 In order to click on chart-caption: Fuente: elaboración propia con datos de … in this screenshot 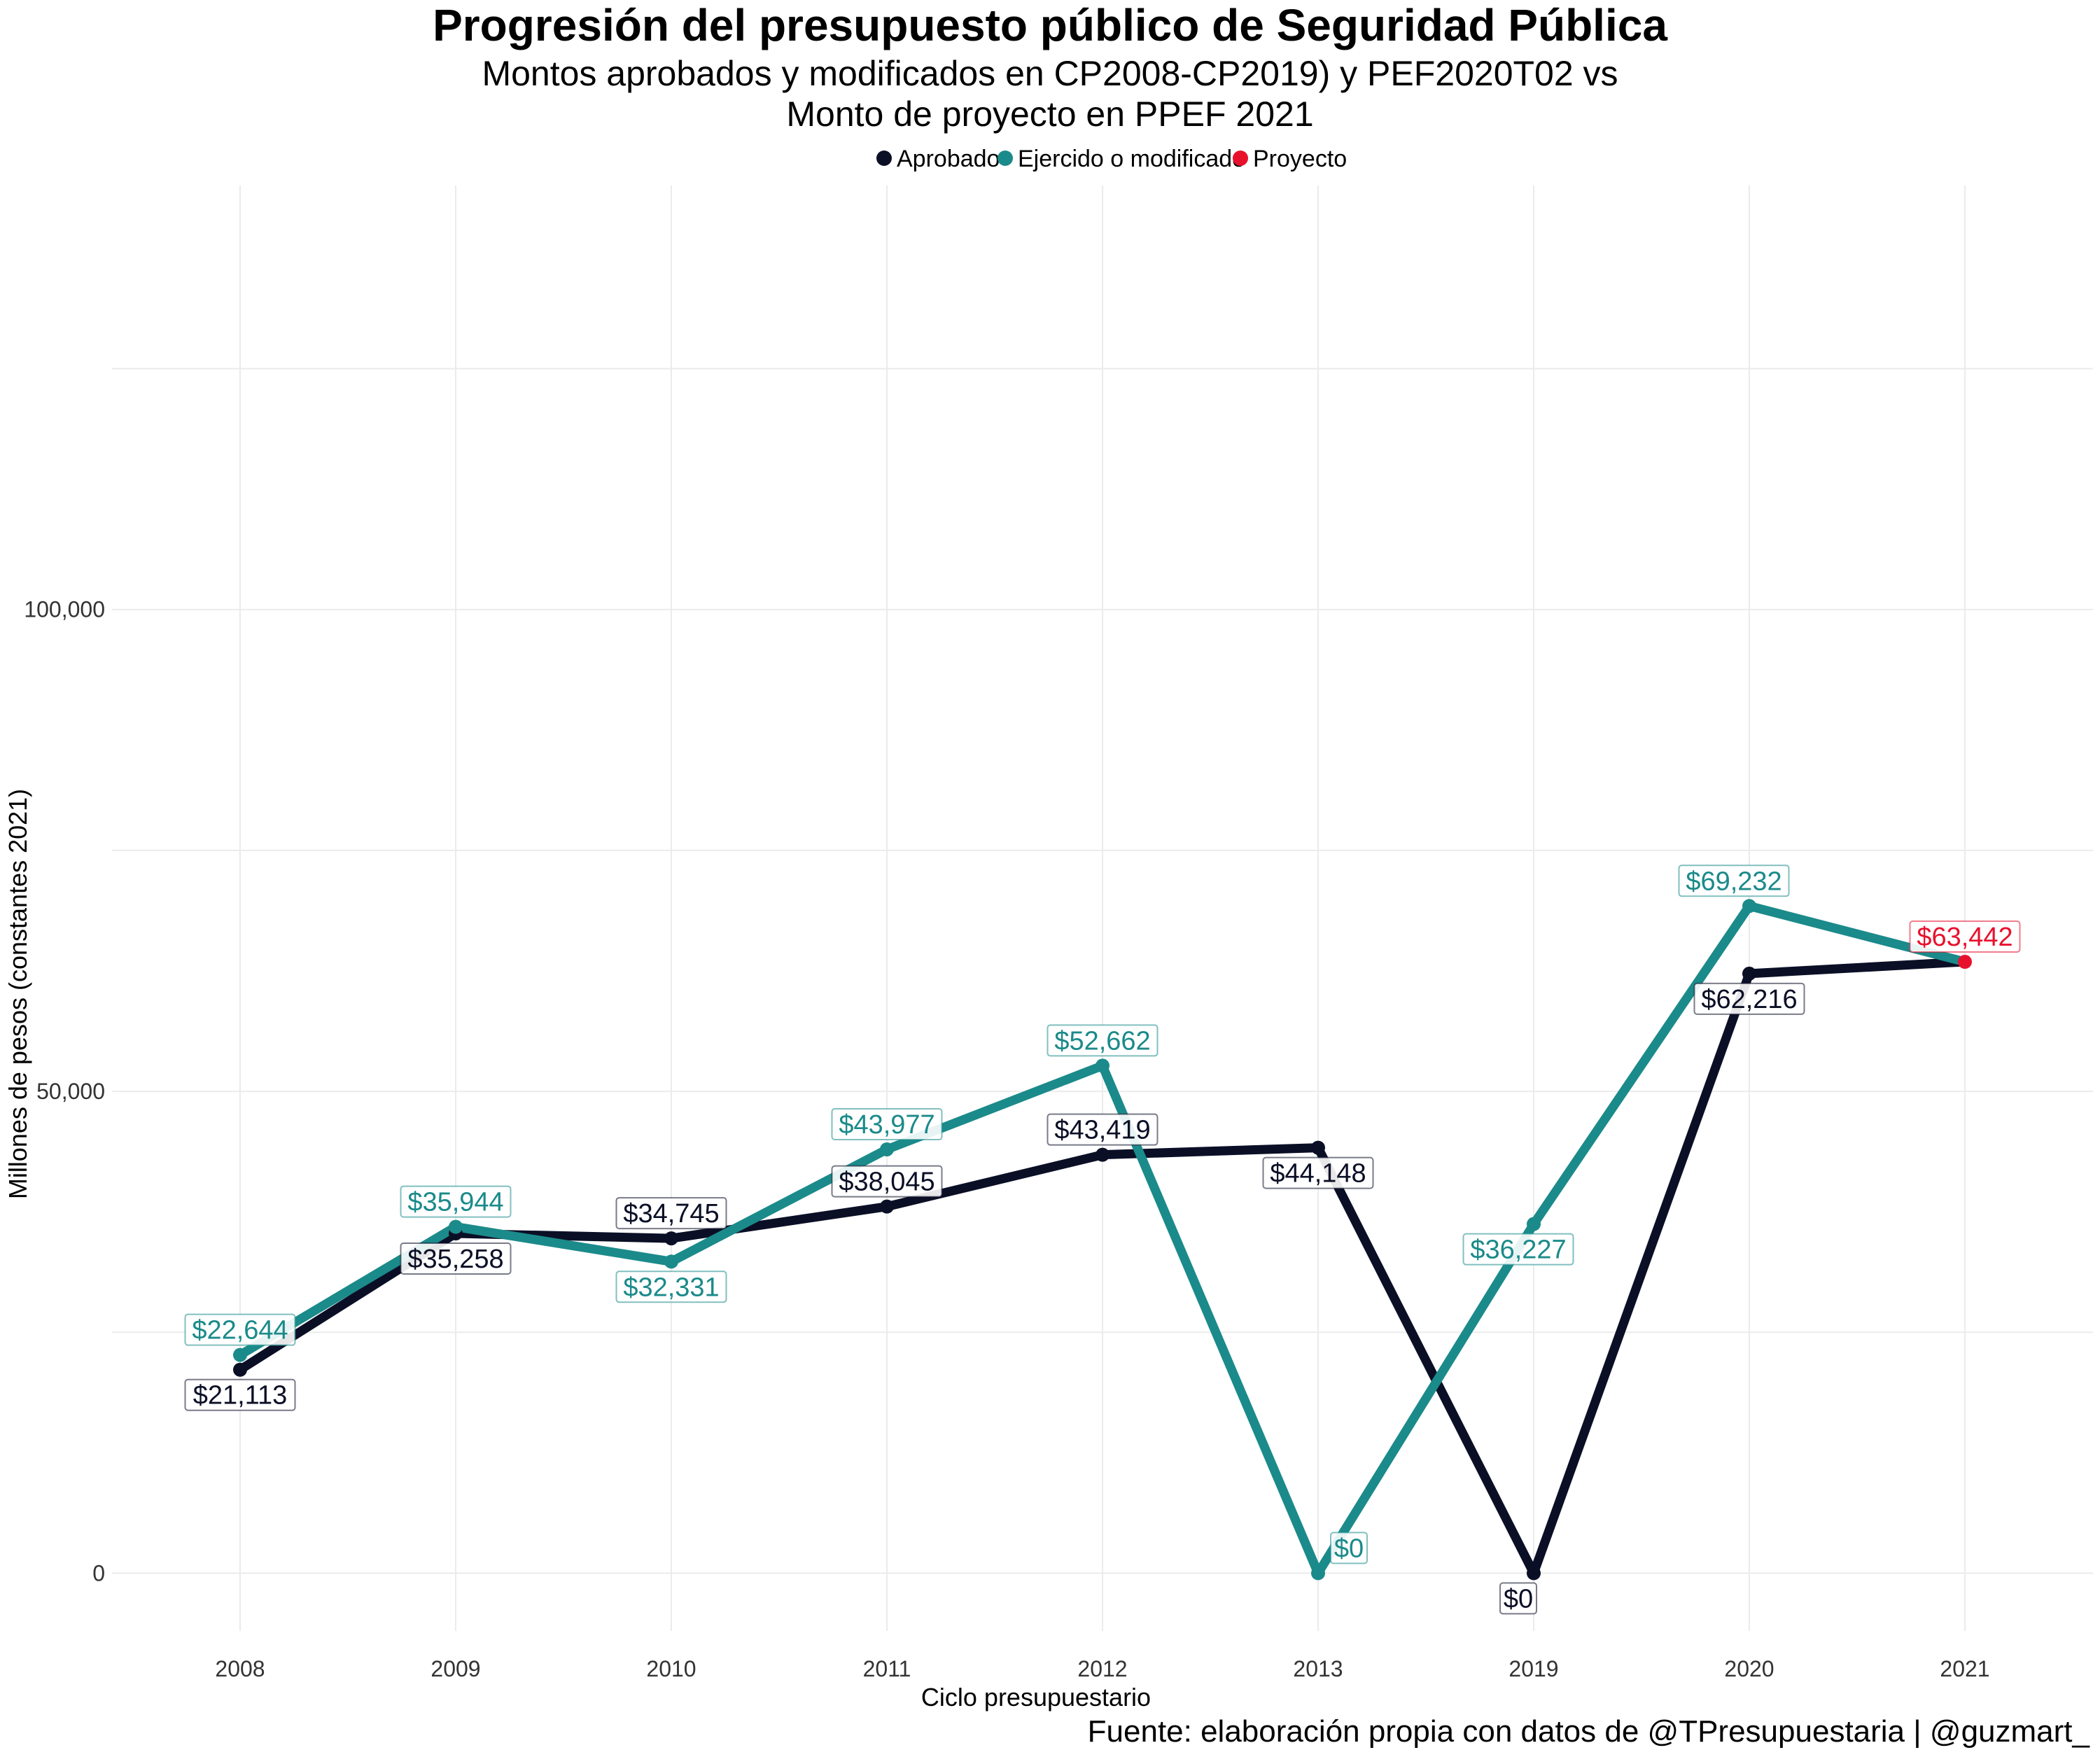, I will do `click(1589, 1731)`.